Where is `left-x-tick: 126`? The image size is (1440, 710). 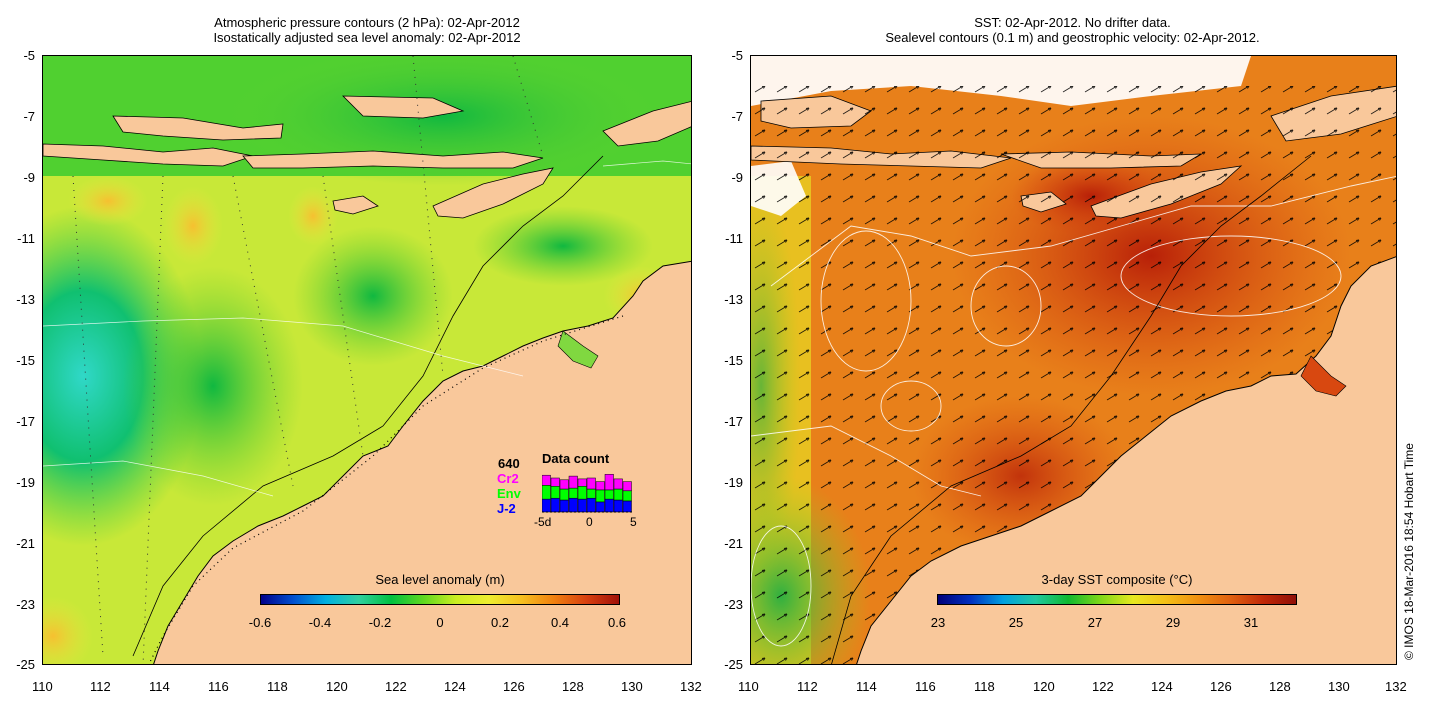 left-x-tick: 126 is located at coordinates (514, 686).